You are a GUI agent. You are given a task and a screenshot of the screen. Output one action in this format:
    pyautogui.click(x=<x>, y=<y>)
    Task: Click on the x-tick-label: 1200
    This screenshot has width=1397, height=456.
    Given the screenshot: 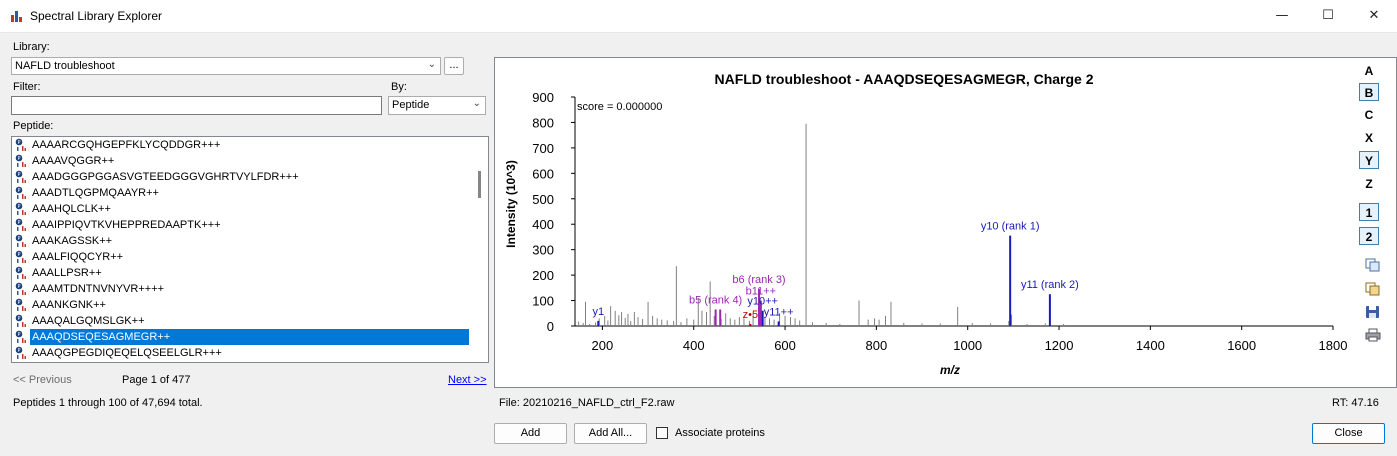 What is the action you would take?
    pyautogui.click(x=1059, y=345)
    